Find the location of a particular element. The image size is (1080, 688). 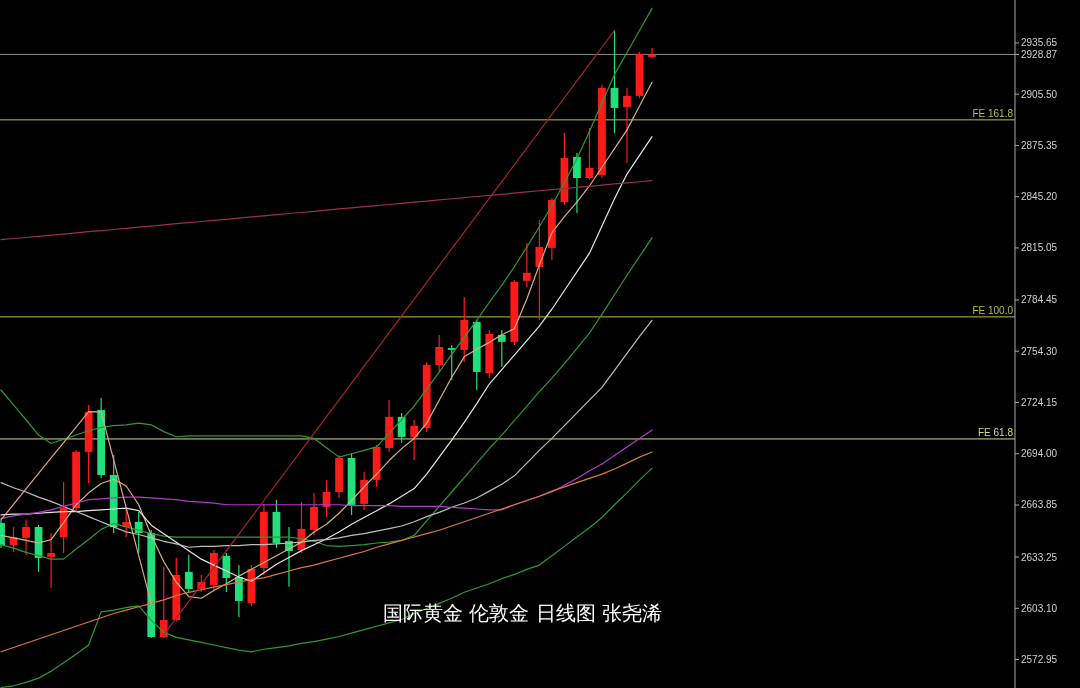

annotation: 国际黄金 伦敦金 日线图 张尧浠 is located at coordinates (522, 613).